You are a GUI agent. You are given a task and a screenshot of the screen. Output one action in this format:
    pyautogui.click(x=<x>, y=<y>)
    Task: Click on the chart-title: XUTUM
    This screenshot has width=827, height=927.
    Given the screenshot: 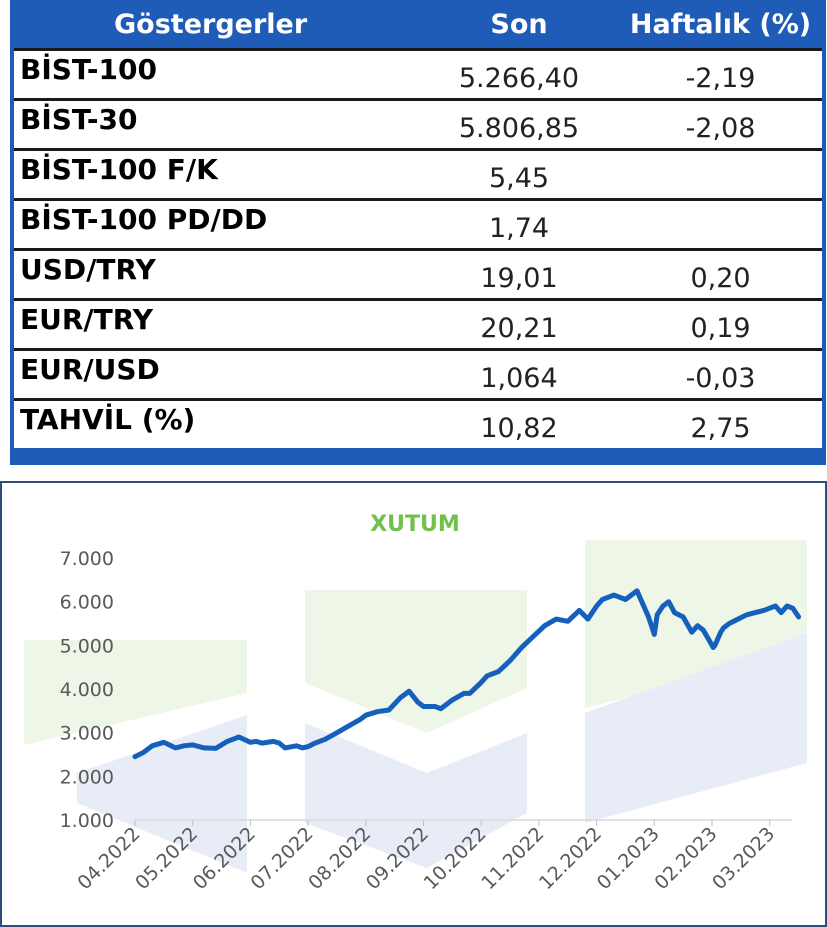 What is the action you would take?
    pyautogui.click(x=415, y=524)
    